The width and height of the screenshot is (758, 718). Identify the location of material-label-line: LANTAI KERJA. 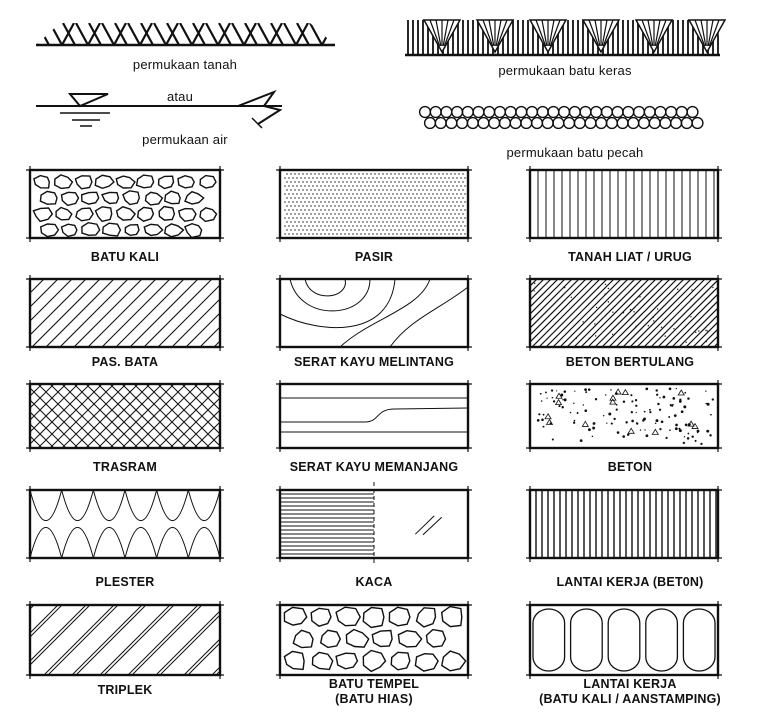
(630, 684).